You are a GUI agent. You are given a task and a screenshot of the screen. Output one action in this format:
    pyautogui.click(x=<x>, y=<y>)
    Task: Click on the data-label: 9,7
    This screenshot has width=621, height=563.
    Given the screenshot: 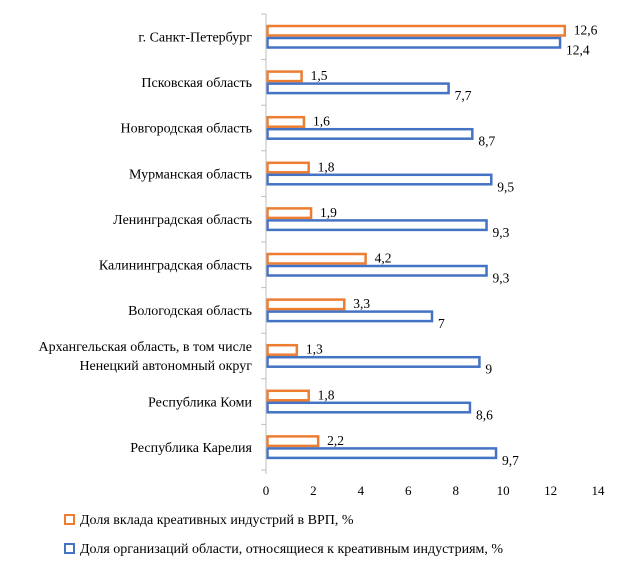 What is the action you would take?
    pyautogui.click(x=510, y=460)
    